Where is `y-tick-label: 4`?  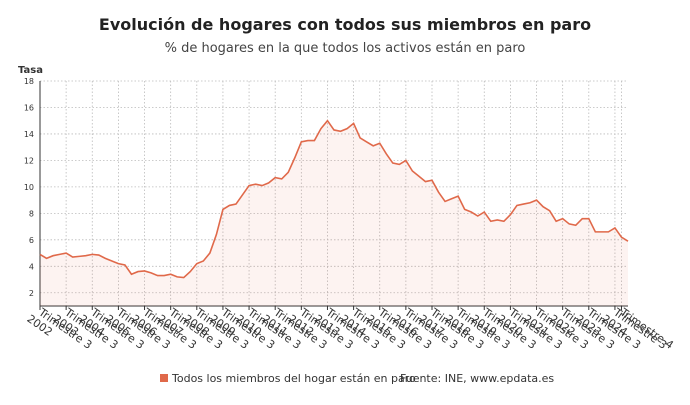
y-tick-label: 4 is located at coordinates (31, 266).